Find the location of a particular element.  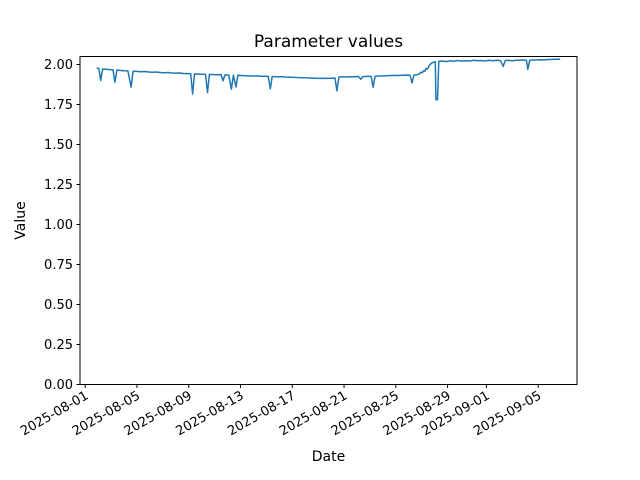

y-tick-label: 1.50 is located at coordinates (58, 145).